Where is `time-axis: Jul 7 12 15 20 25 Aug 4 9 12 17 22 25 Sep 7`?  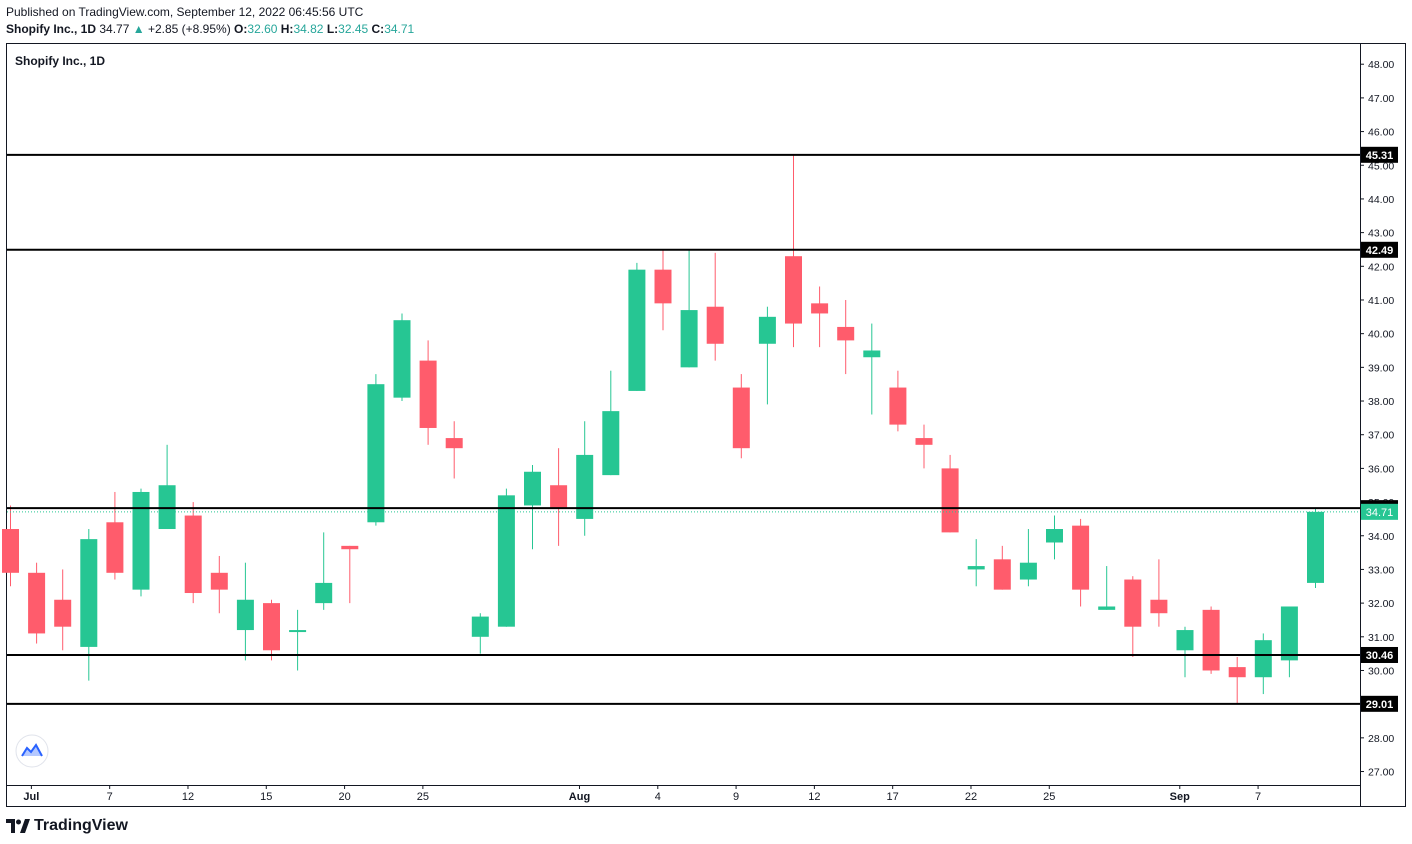 time-axis: Jul 7 12 15 20 25 Aug 4 9 12 17 22 25 Sep 7 is located at coordinates (642, 794).